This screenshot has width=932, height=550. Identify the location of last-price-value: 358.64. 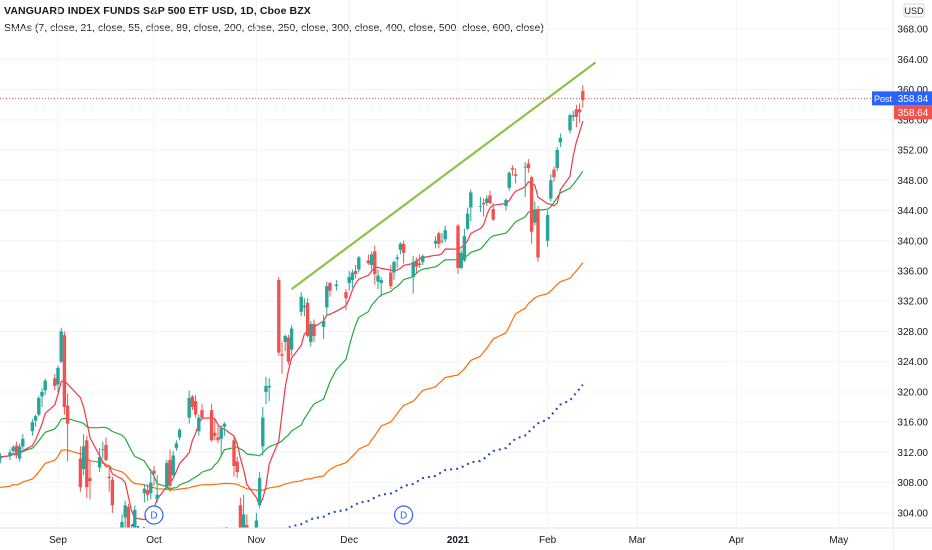
(913, 113).